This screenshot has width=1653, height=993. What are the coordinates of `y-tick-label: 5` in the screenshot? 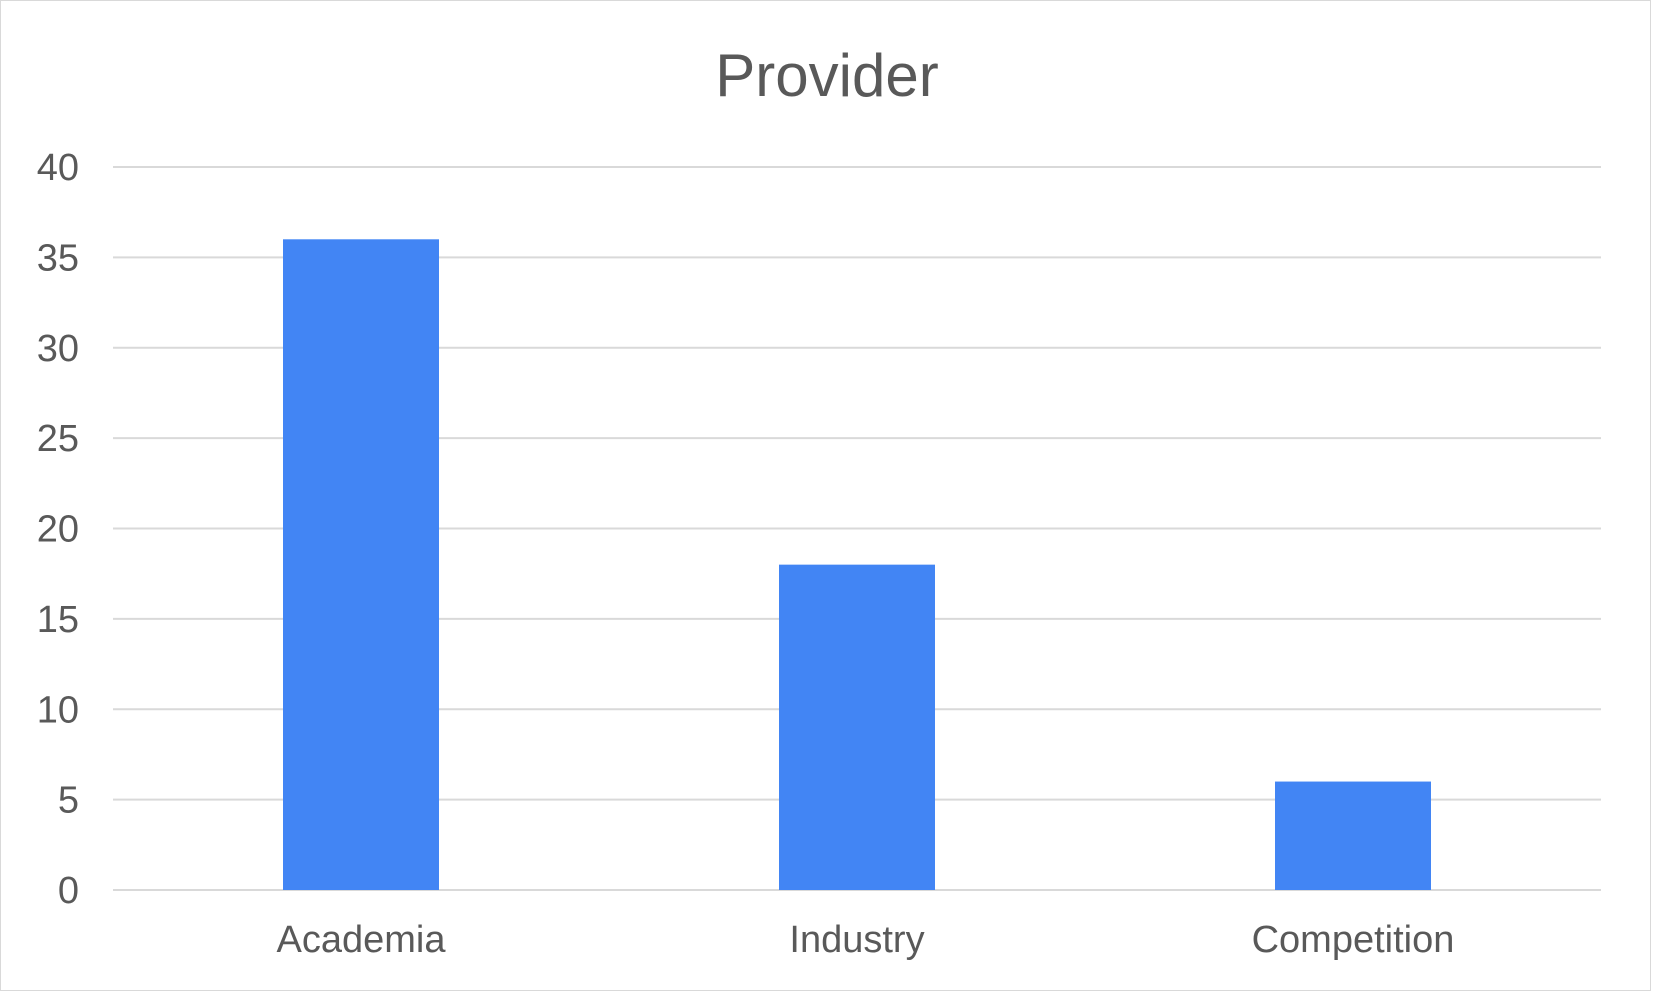 It's located at (68, 801).